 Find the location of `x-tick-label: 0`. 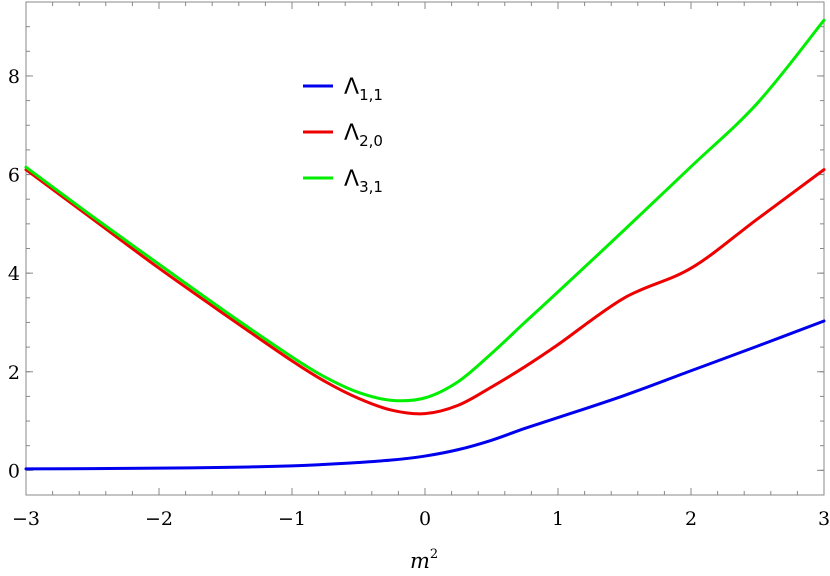

x-tick-label: 0 is located at coordinates (425, 519).